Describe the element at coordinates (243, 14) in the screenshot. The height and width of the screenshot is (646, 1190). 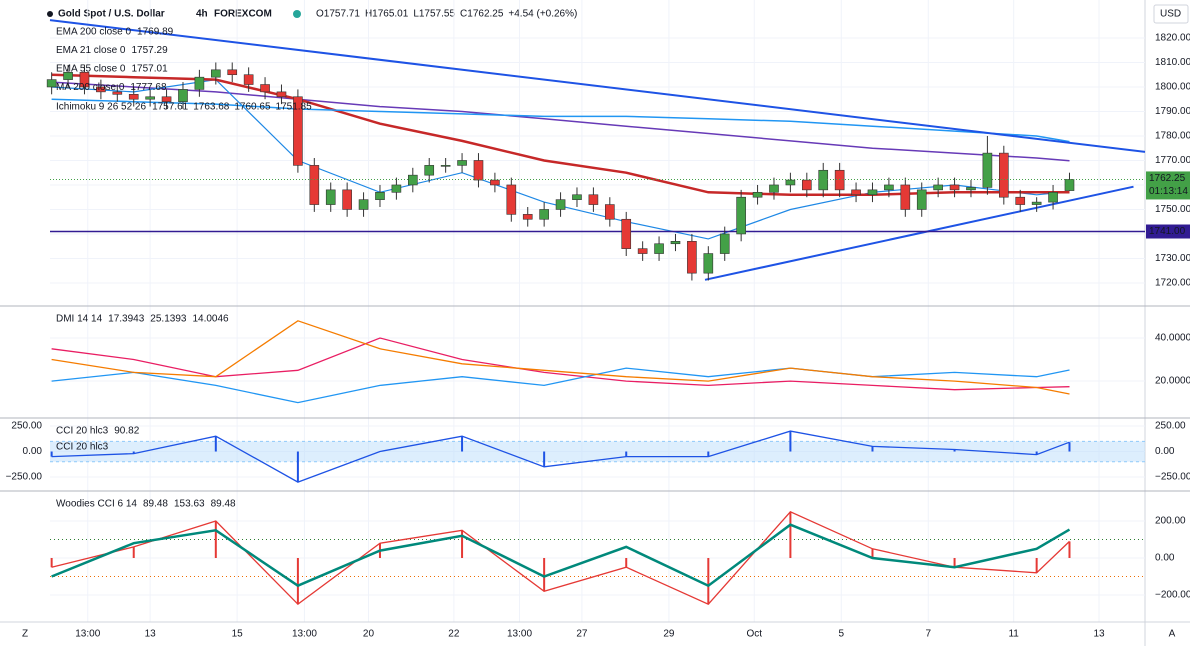
I see `exchange: FOREXCOM` at that location.